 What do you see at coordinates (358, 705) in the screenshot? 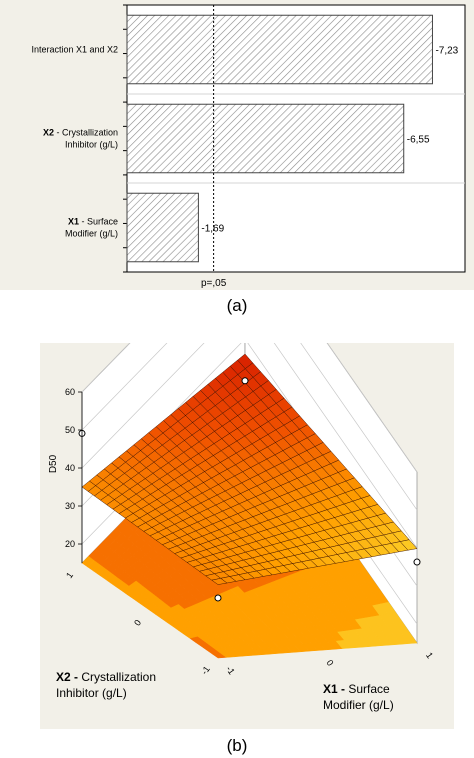
I see `x-axis-label-line2: Modifier (g/L)` at bounding box center [358, 705].